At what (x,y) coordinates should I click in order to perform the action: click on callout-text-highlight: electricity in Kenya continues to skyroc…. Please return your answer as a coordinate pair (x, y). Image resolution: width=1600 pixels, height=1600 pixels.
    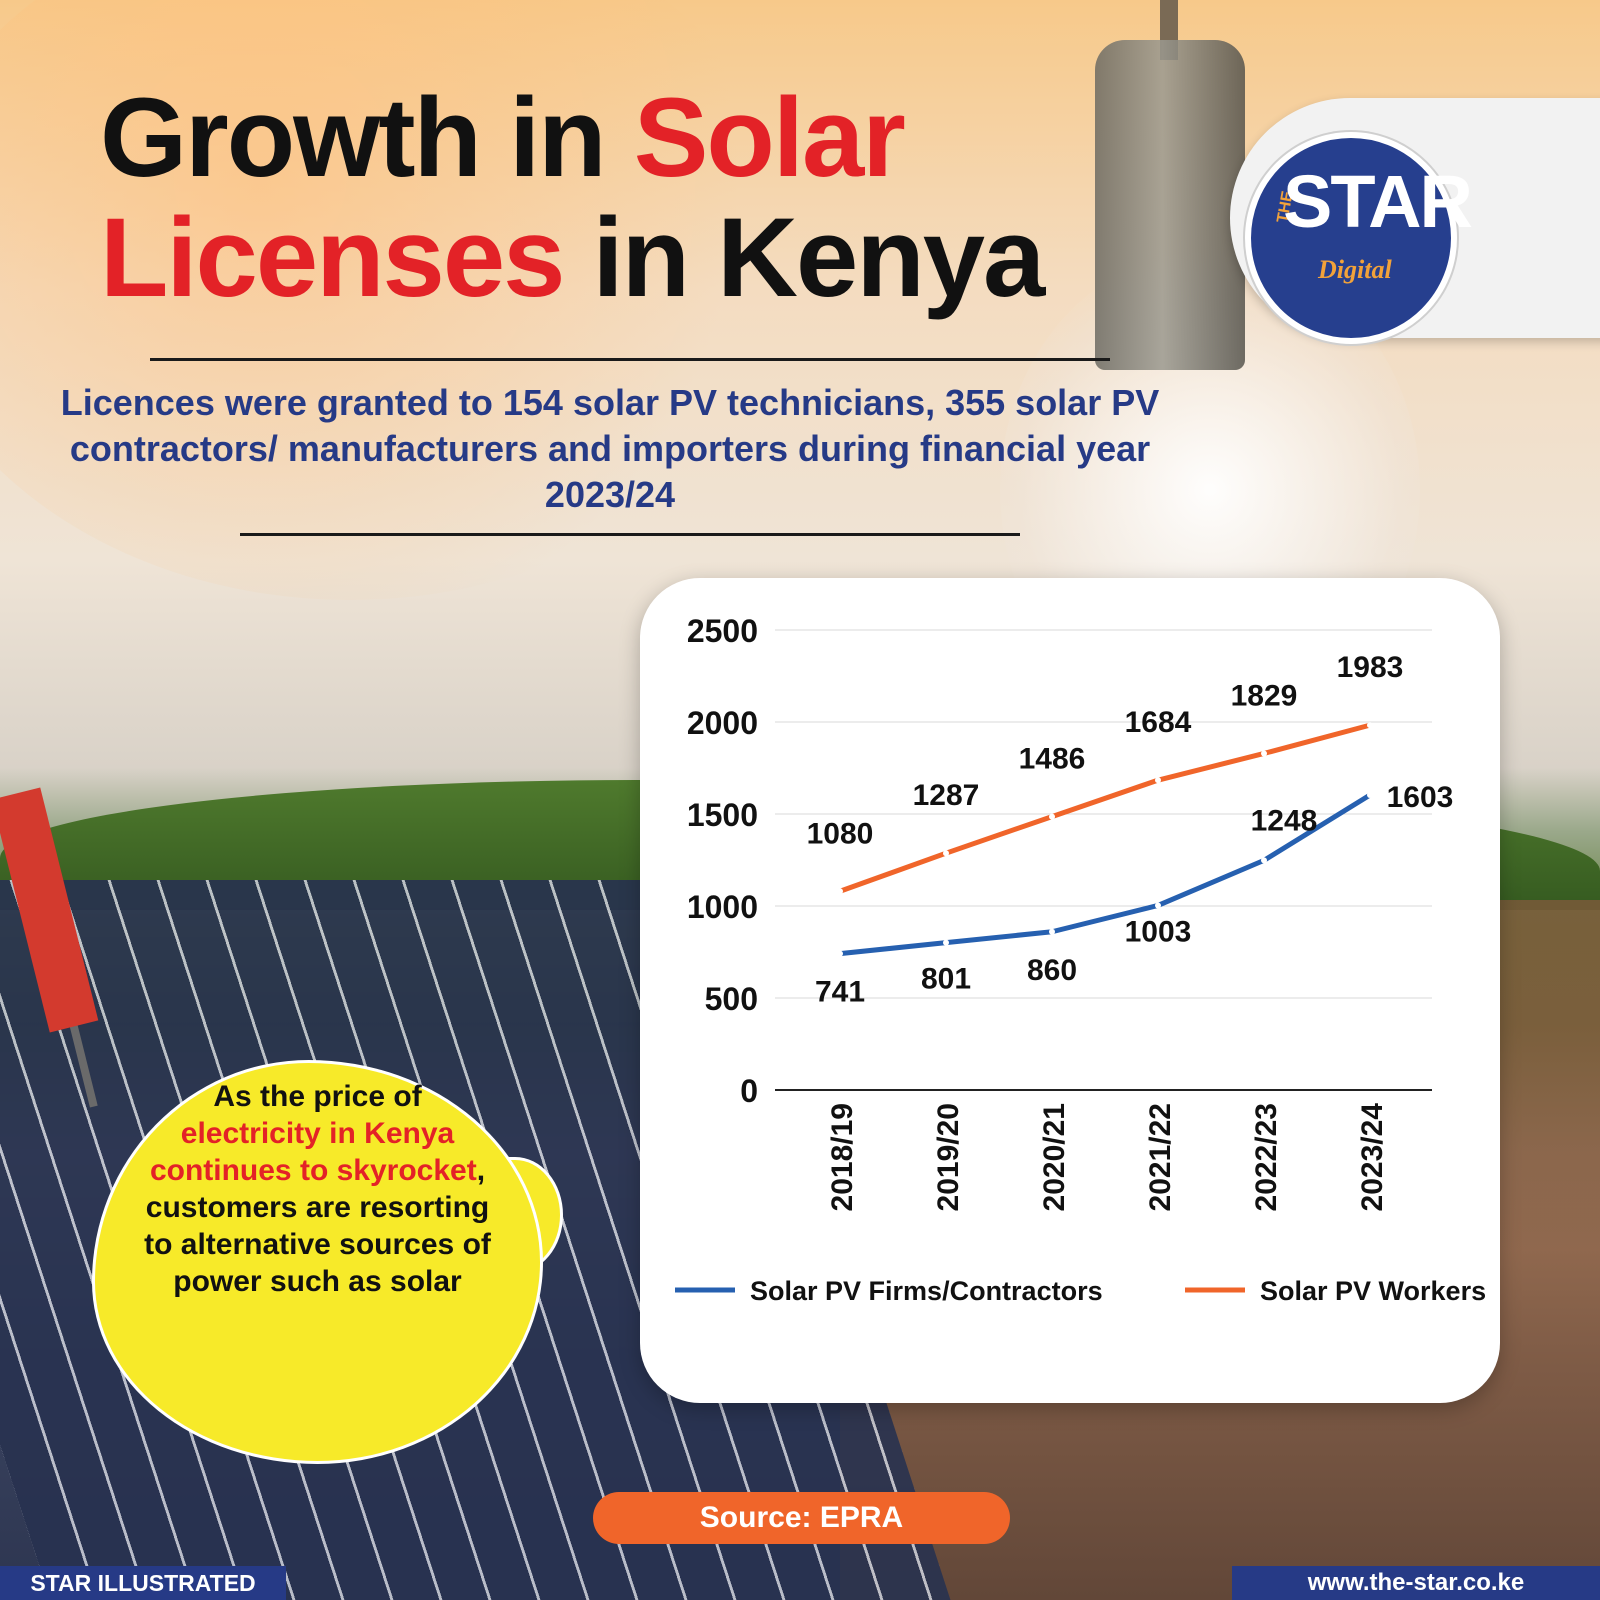
    Looking at the image, I should click on (313, 1152).